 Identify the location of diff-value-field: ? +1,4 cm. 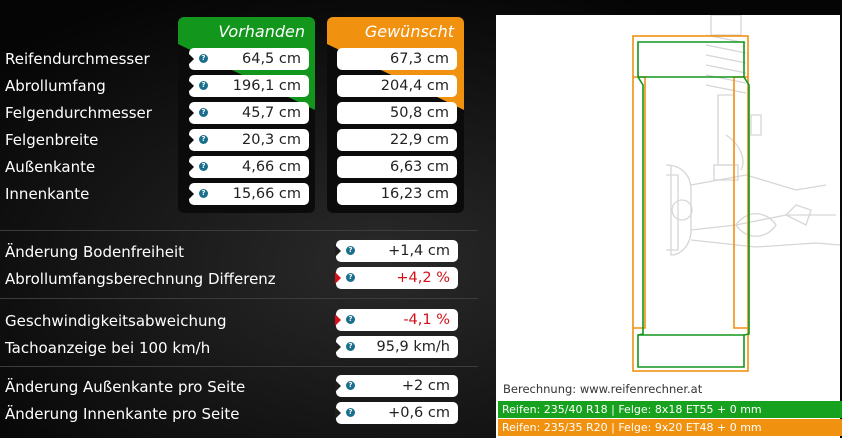
(396, 251).